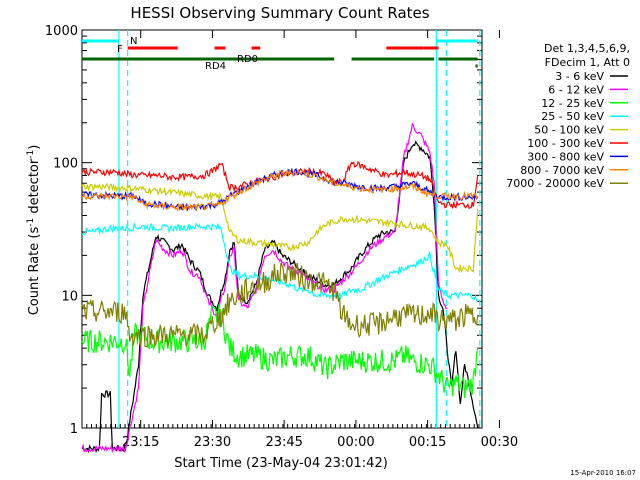 The height and width of the screenshot is (480, 640). What do you see at coordinates (34, 188) in the screenshot?
I see `y-label-mid: detector` at bounding box center [34, 188].